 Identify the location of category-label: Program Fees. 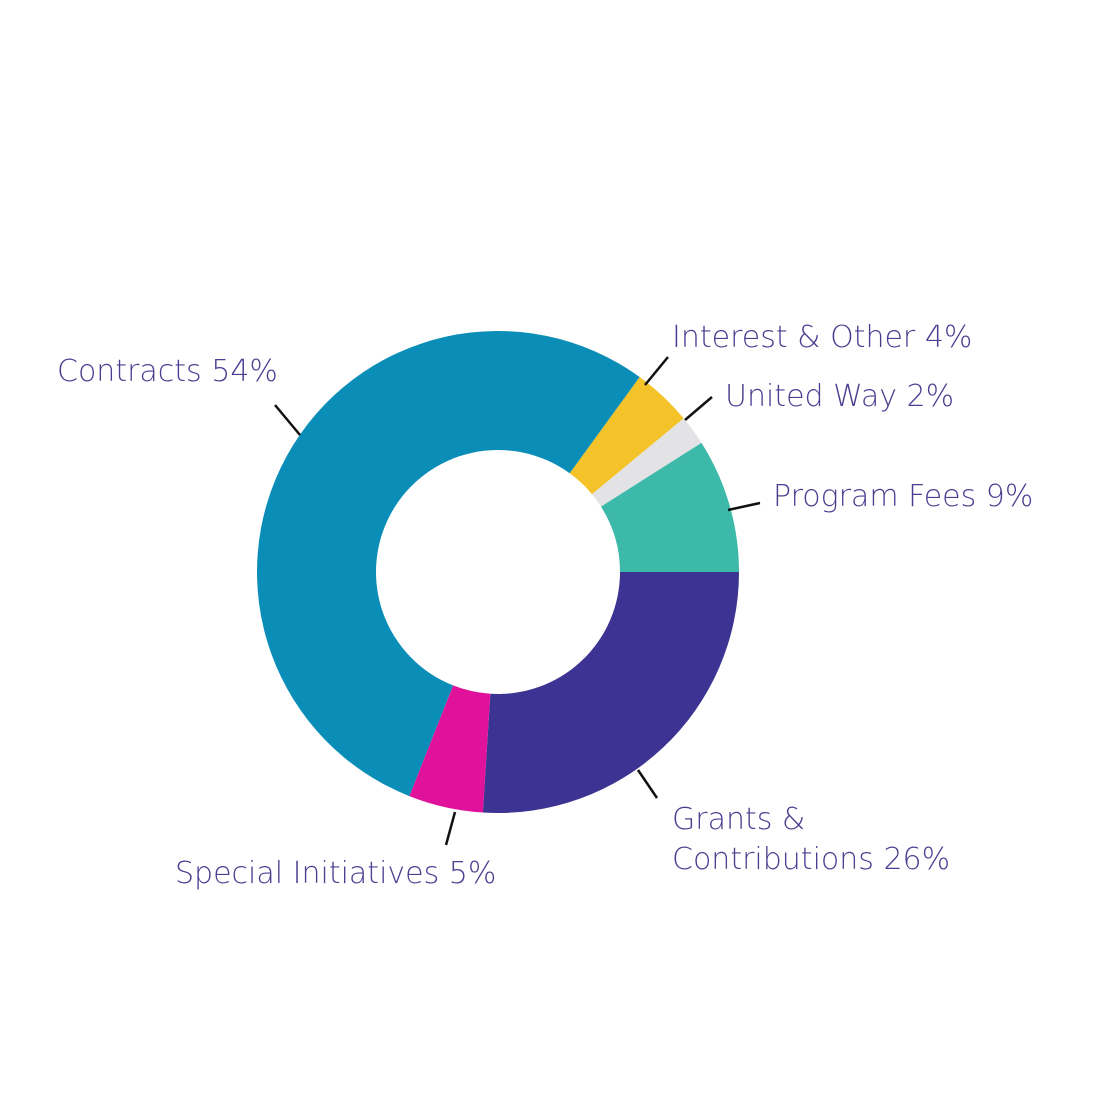
(875, 496).